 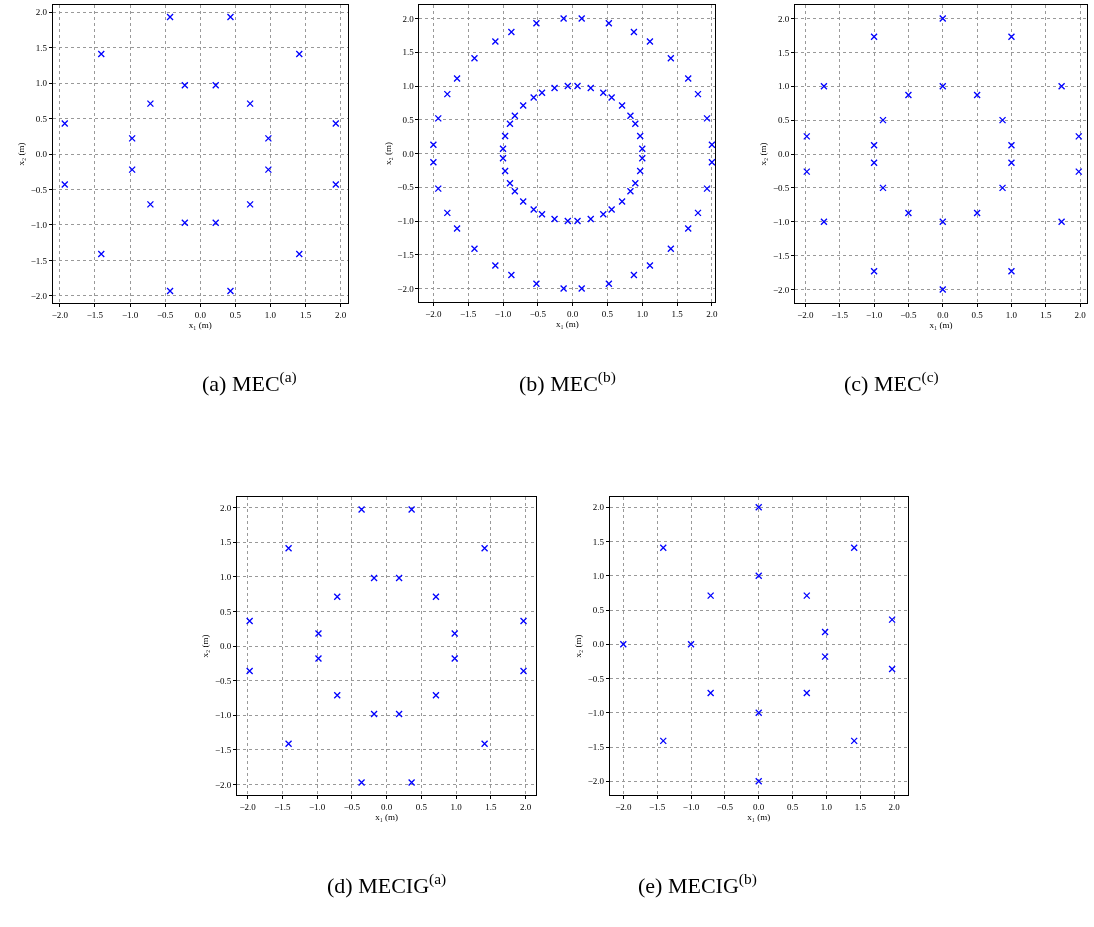 I want to click on x-tick-label: −1.0, so click(x=503, y=313).